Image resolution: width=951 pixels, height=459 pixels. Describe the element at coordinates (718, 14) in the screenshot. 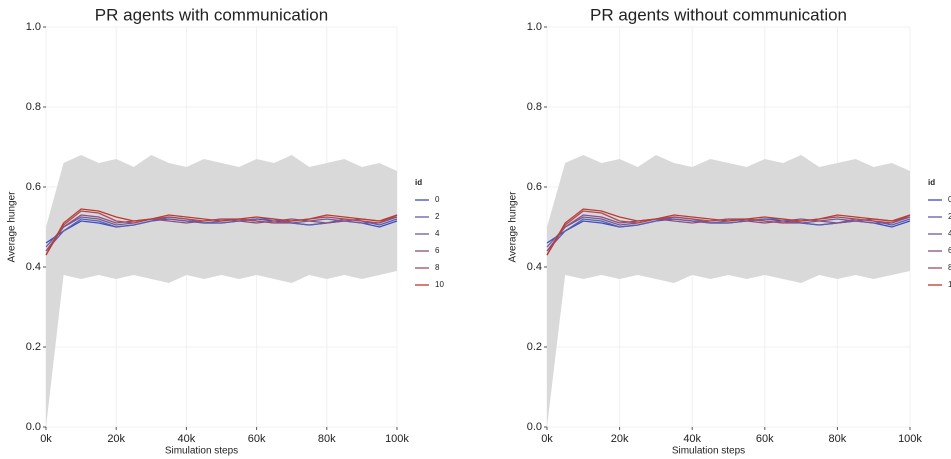

I see `chart-title: PR agents without communication` at that location.